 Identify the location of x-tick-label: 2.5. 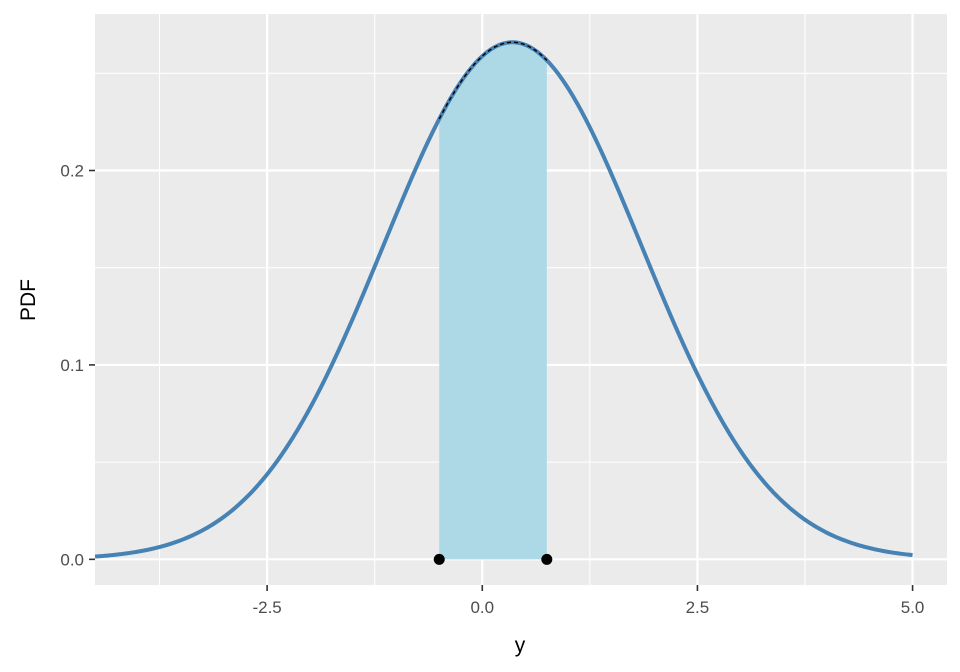
(698, 607).